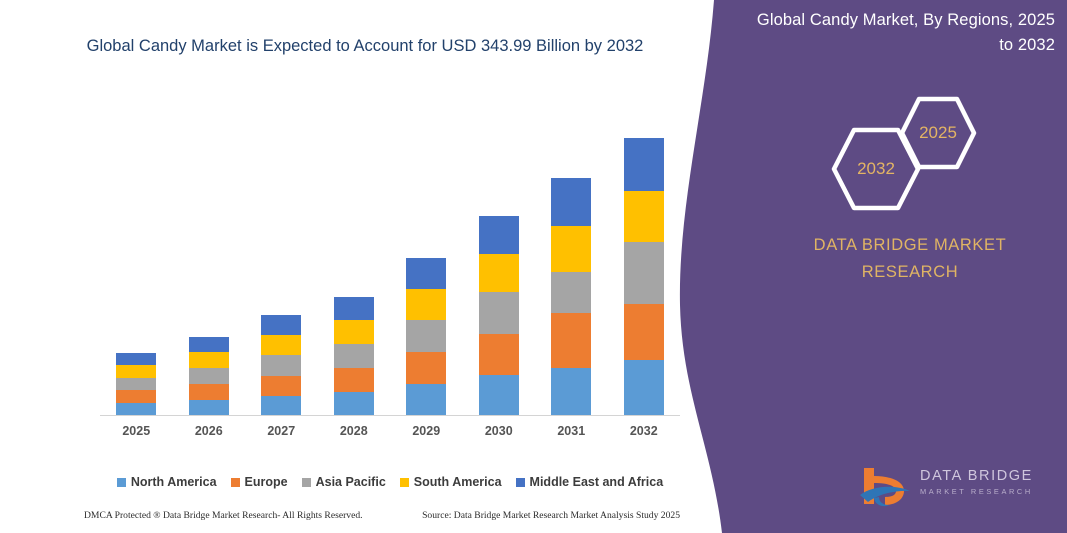 The image size is (1067, 533). I want to click on bar-2032, so click(643, 277).